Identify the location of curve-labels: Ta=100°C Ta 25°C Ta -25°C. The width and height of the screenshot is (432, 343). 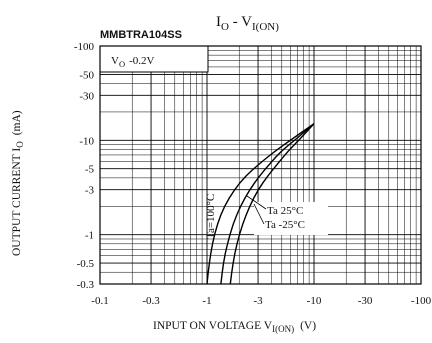
(266, 216).